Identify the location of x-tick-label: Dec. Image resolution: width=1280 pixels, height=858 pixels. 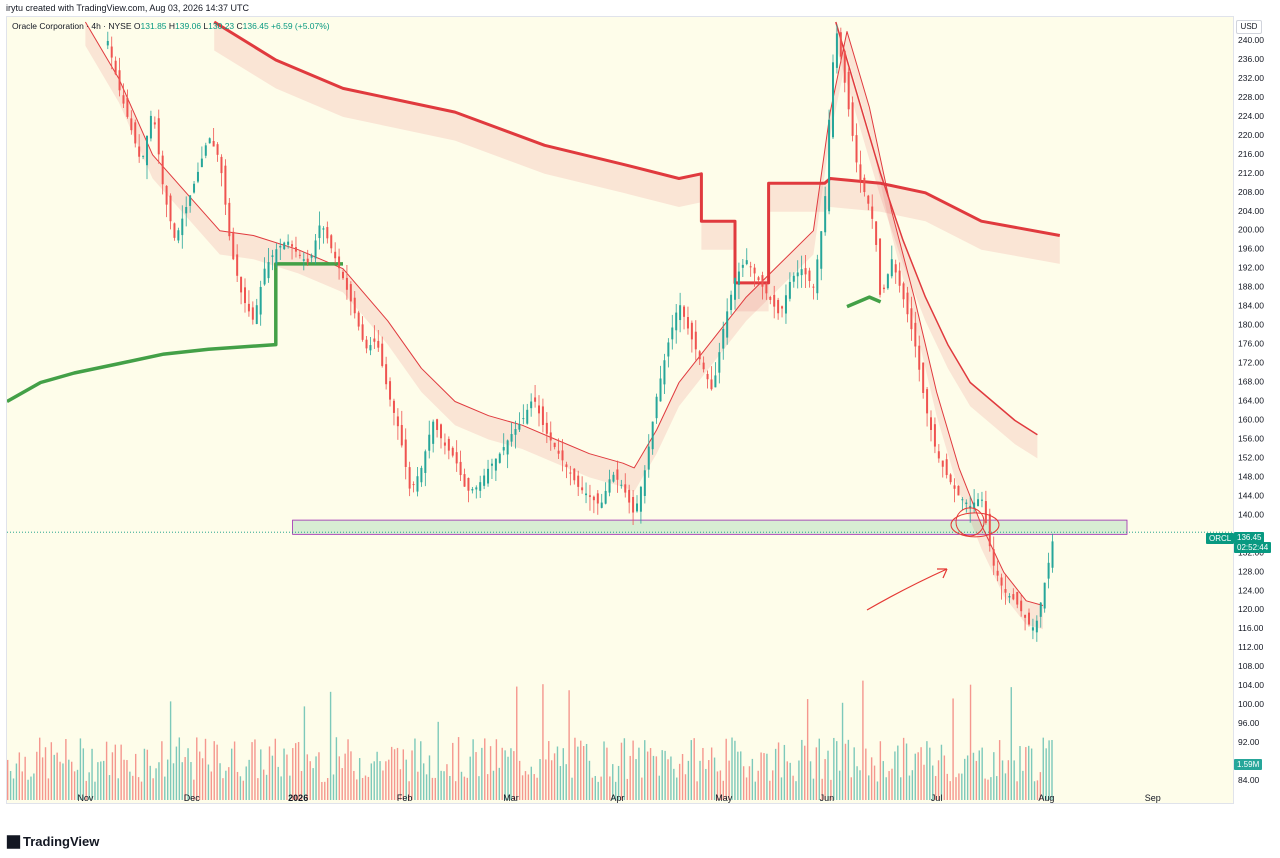
(192, 798).